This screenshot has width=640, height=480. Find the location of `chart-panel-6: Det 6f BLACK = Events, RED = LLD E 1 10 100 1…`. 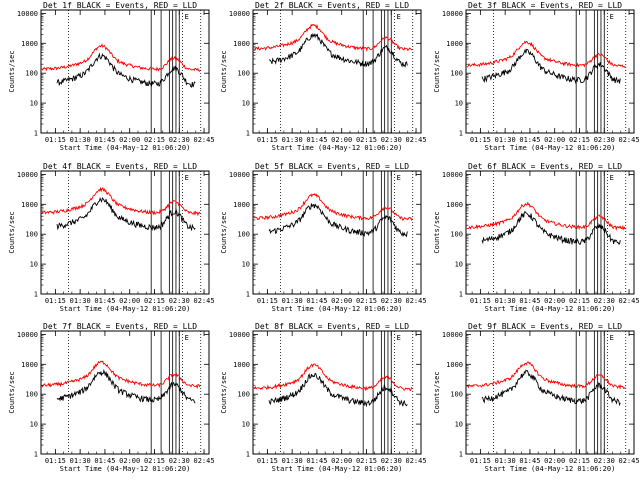

chart-panel-6: Det 6f BLACK = Events, RED = LLD E 1 10 100 1… is located at coordinates (536, 237).